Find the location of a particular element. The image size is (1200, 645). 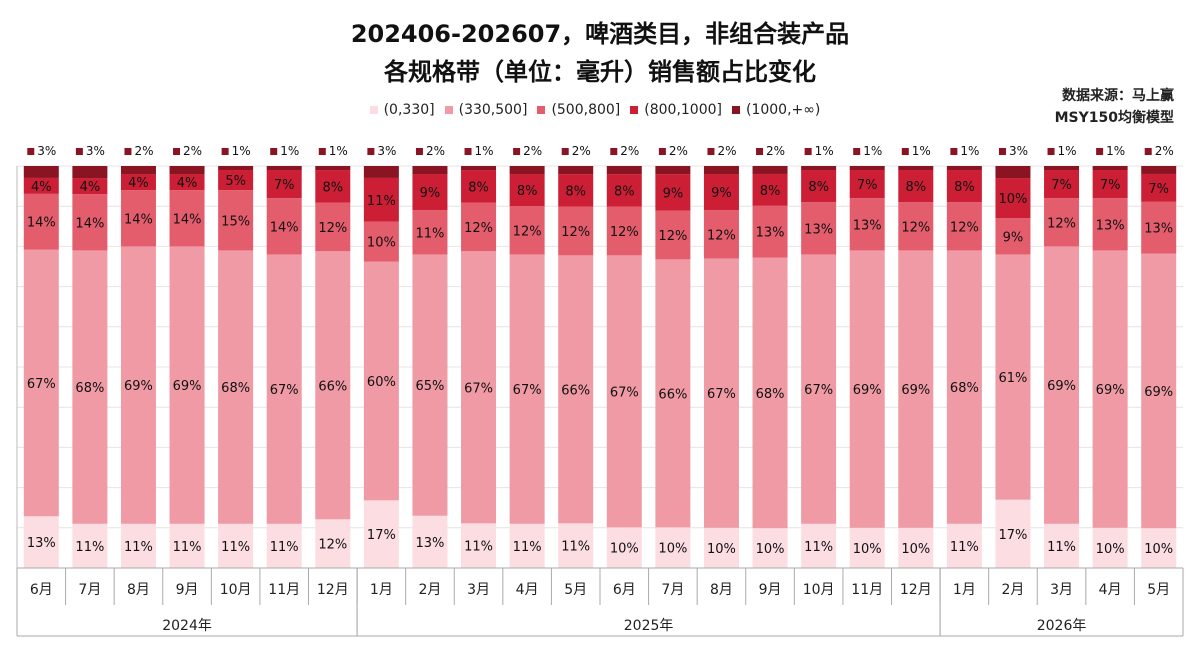

data-label-1-13: 66% is located at coordinates (672, 394).